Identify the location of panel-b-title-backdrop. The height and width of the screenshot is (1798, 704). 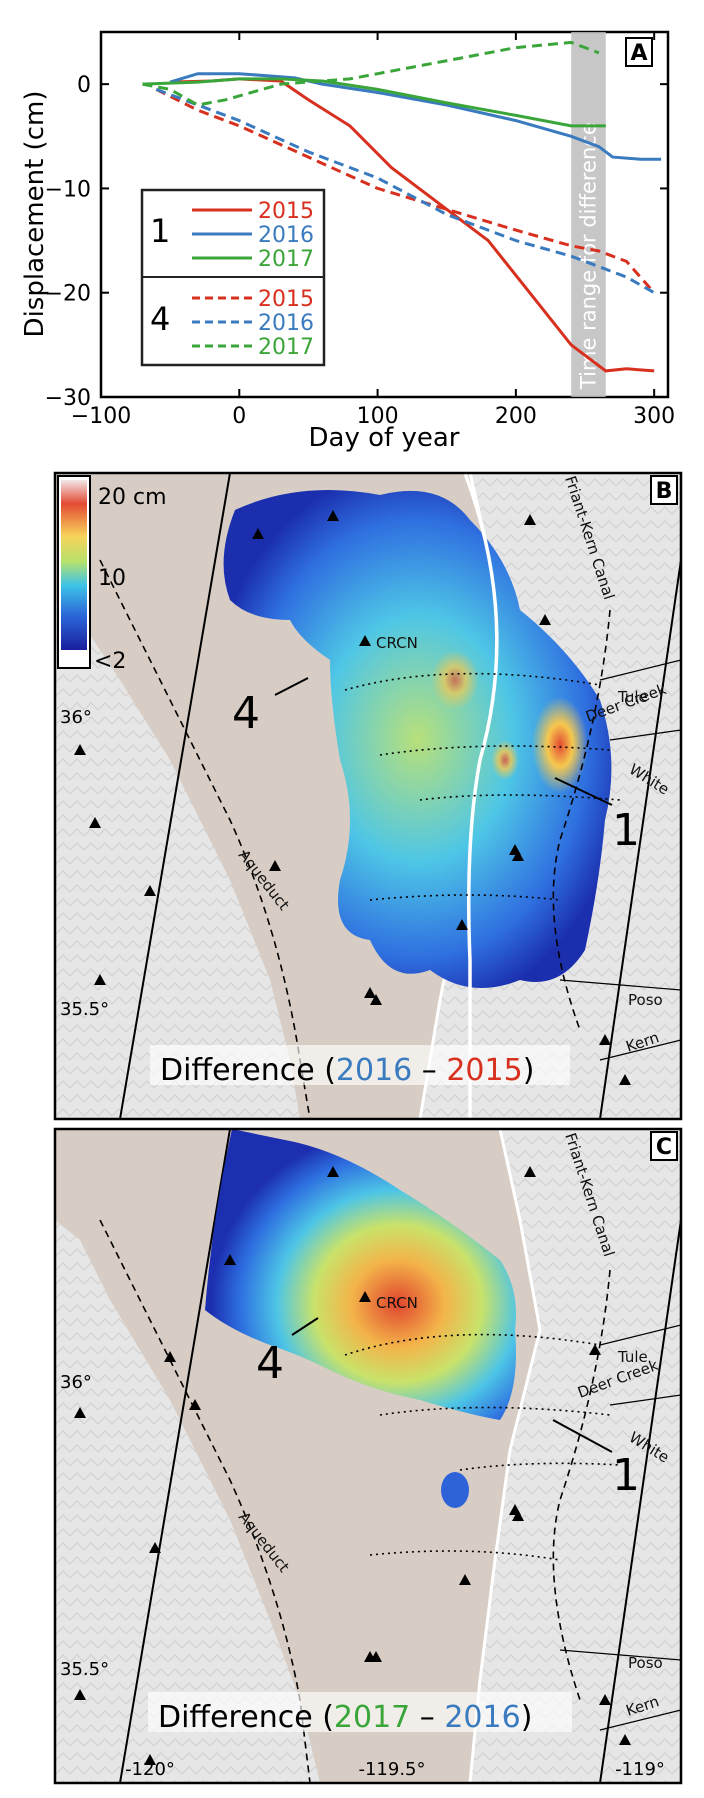
(360, 1065).